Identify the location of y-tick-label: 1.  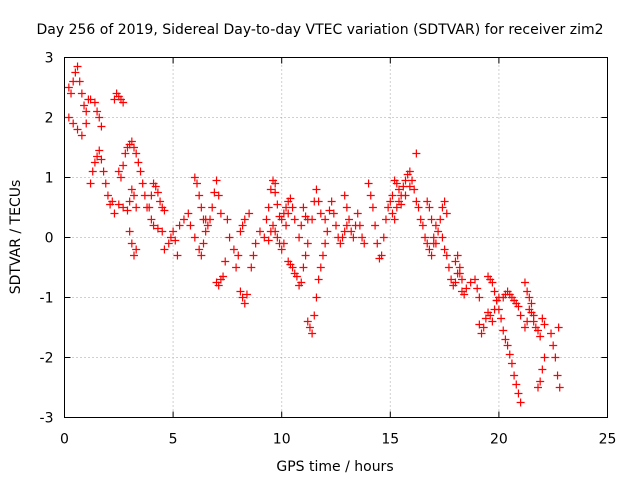
(49, 179).